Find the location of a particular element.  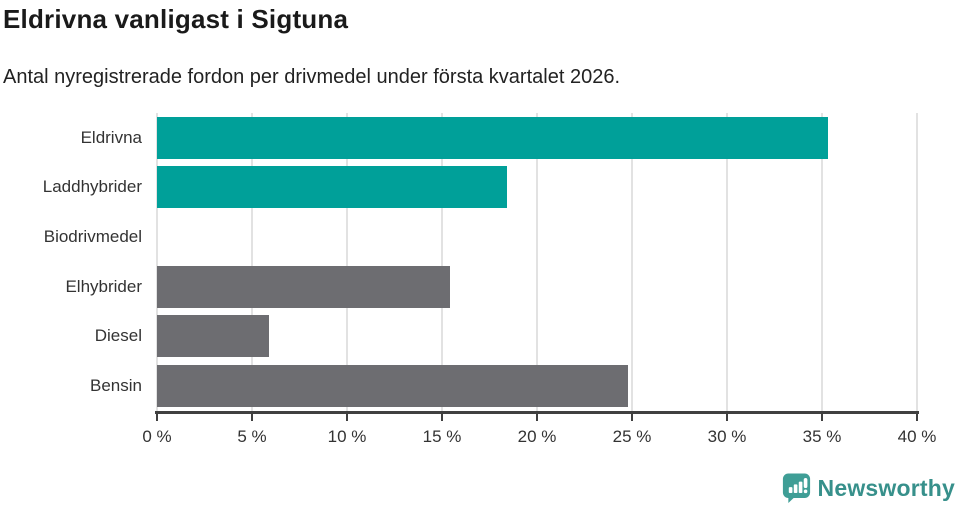

category-label: Laddhybrider is located at coordinates (92, 187).